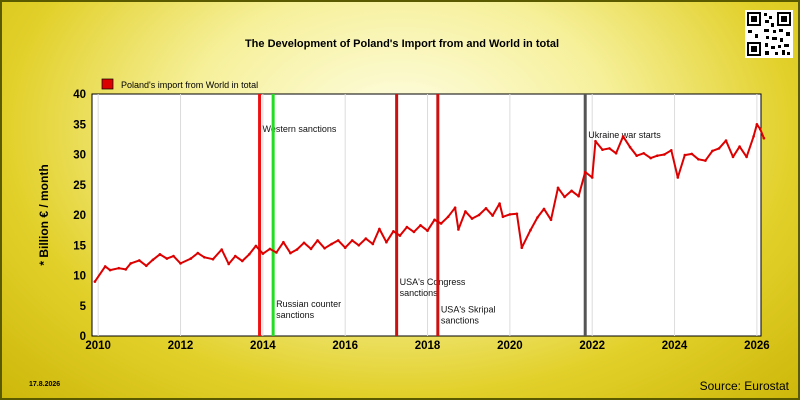 Image resolution: width=800 pixels, height=400 pixels. What do you see at coordinates (79, 125) in the screenshot?
I see `y-tick-label: 35` at bounding box center [79, 125].